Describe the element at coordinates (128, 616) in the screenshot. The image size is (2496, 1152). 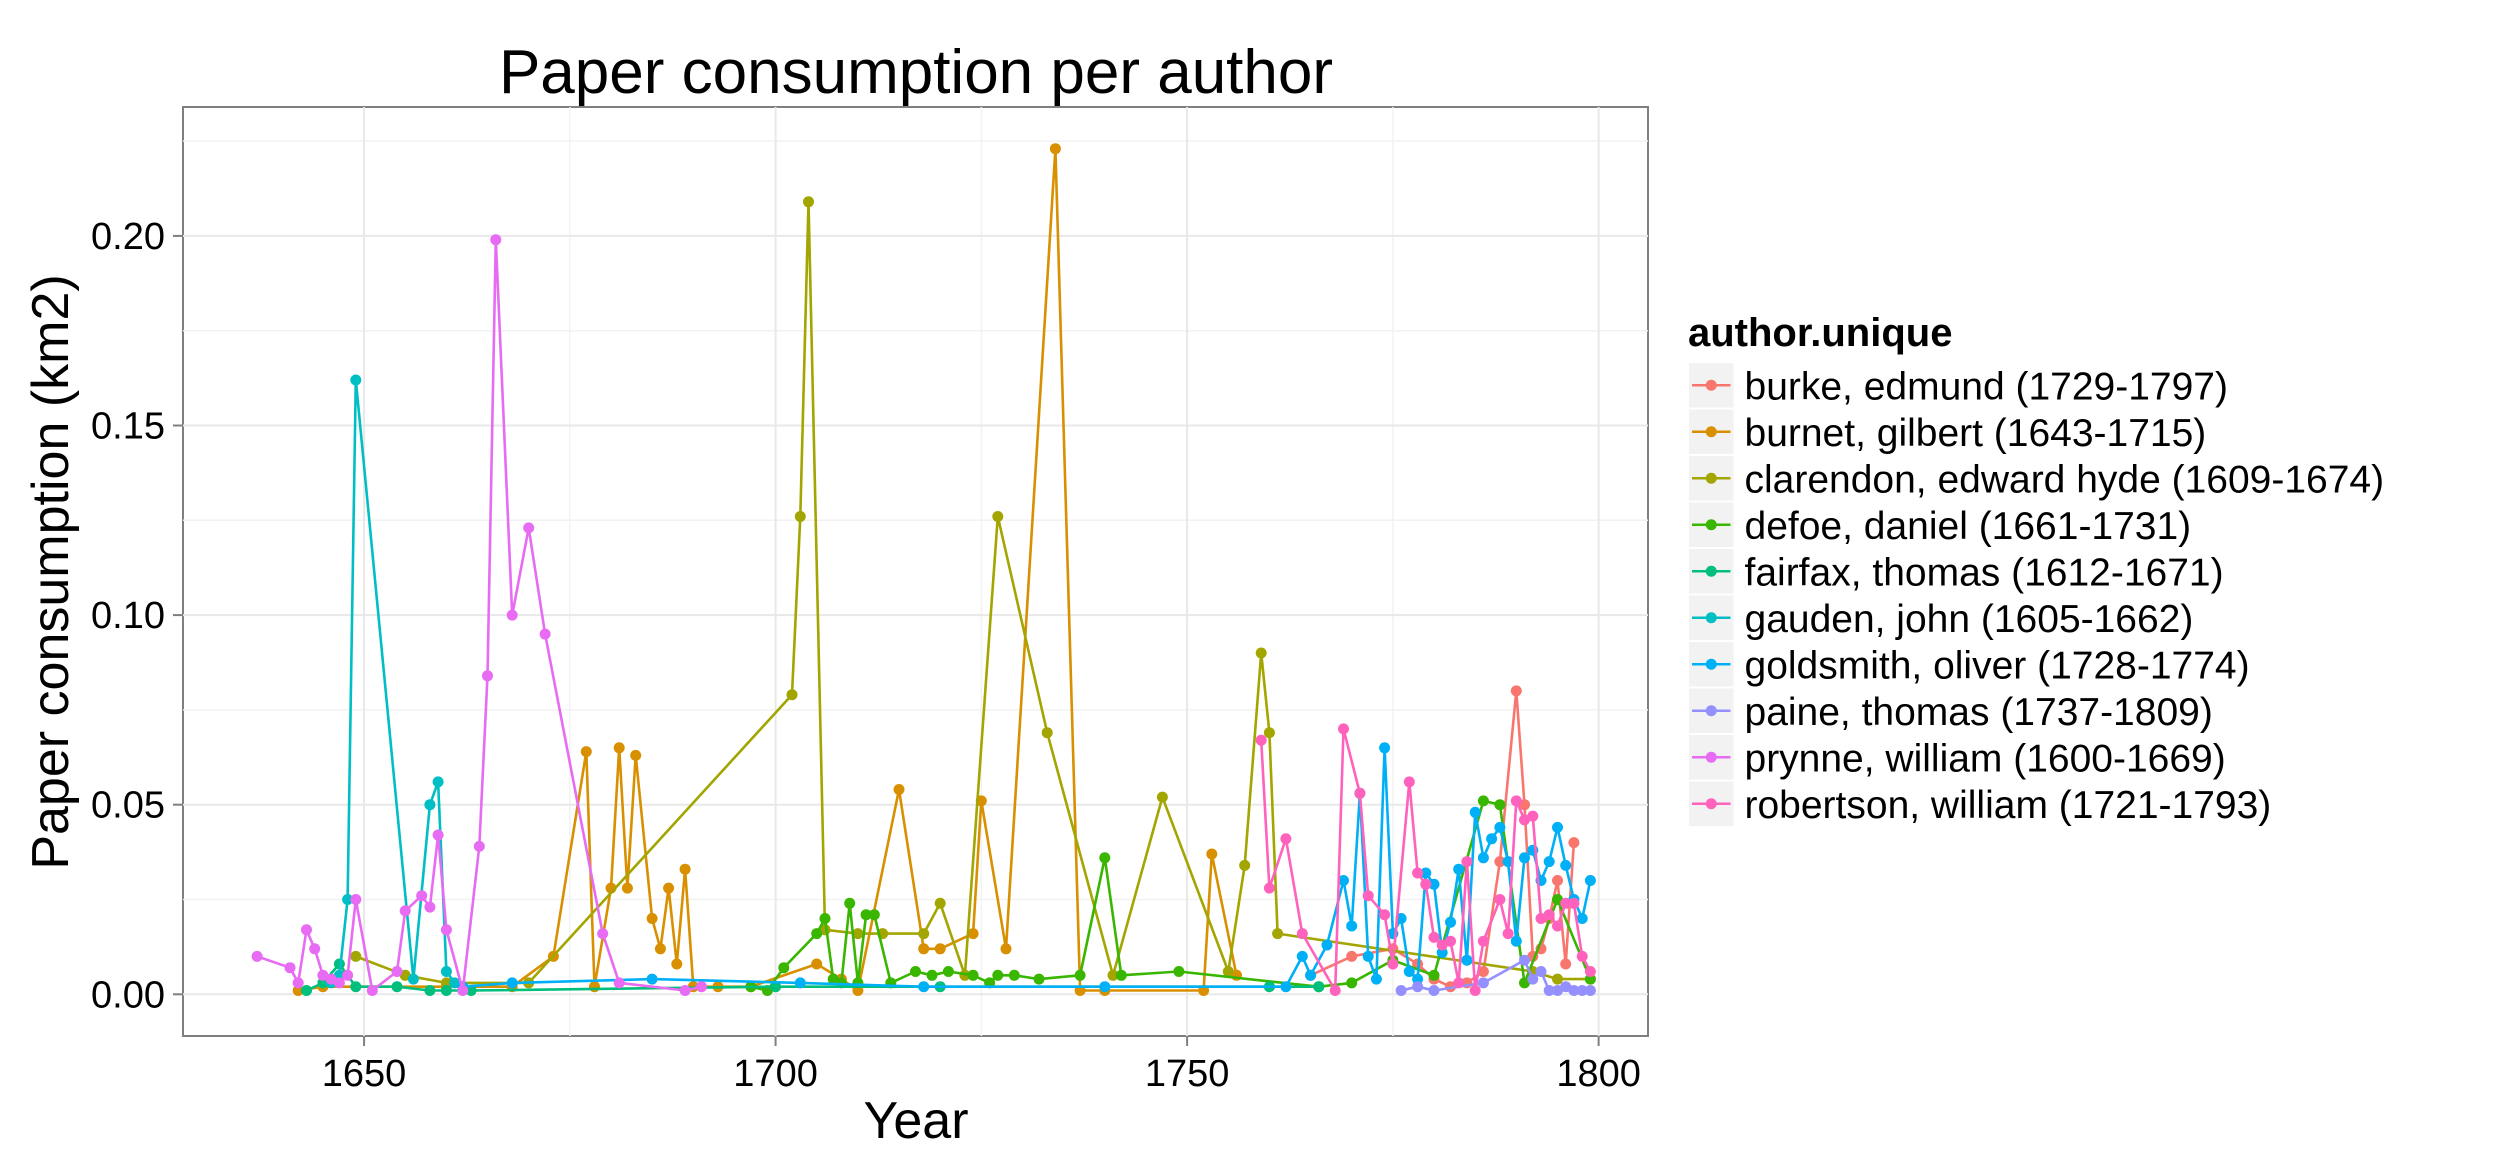
I see `y-tick-label-2: 0.10` at that location.